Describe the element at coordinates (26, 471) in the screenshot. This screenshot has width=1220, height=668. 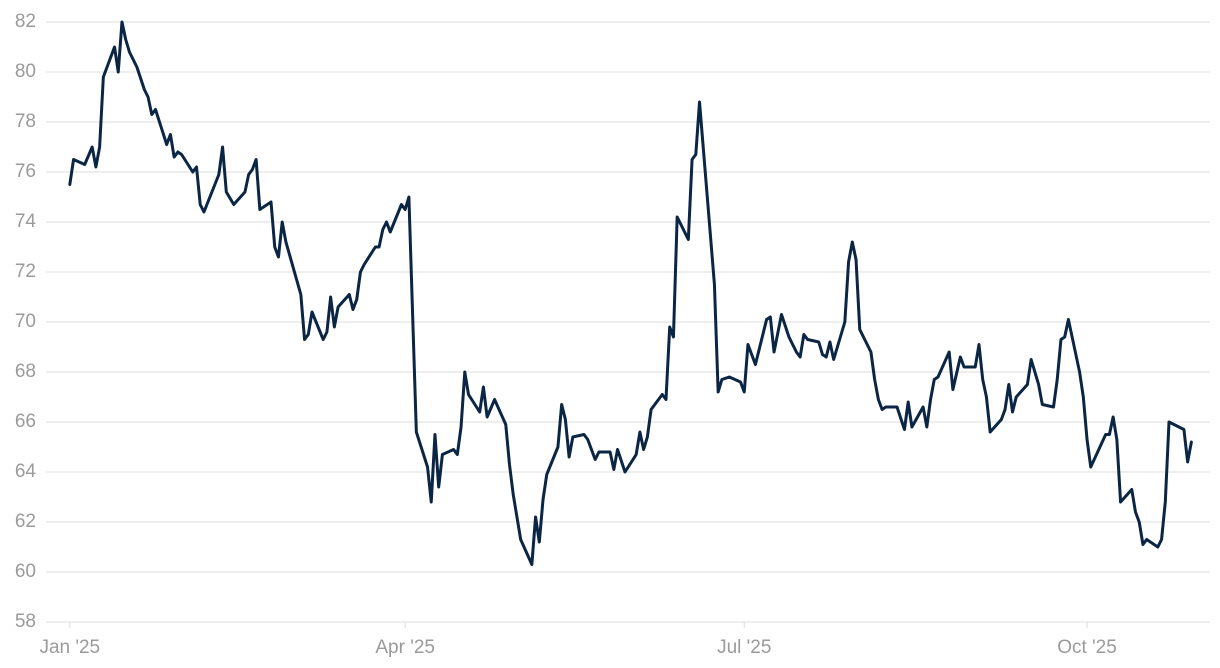
I see `y-tick-label: 64` at that location.